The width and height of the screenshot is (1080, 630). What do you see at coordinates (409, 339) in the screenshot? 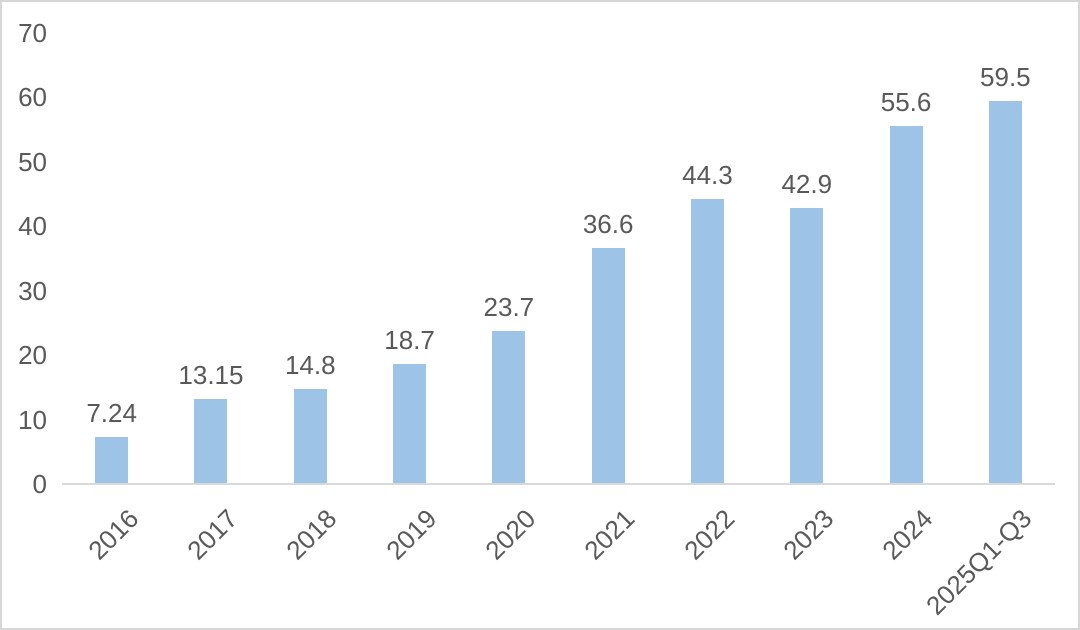
I see `bar-value-label-2019: 18.7` at bounding box center [409, 339].